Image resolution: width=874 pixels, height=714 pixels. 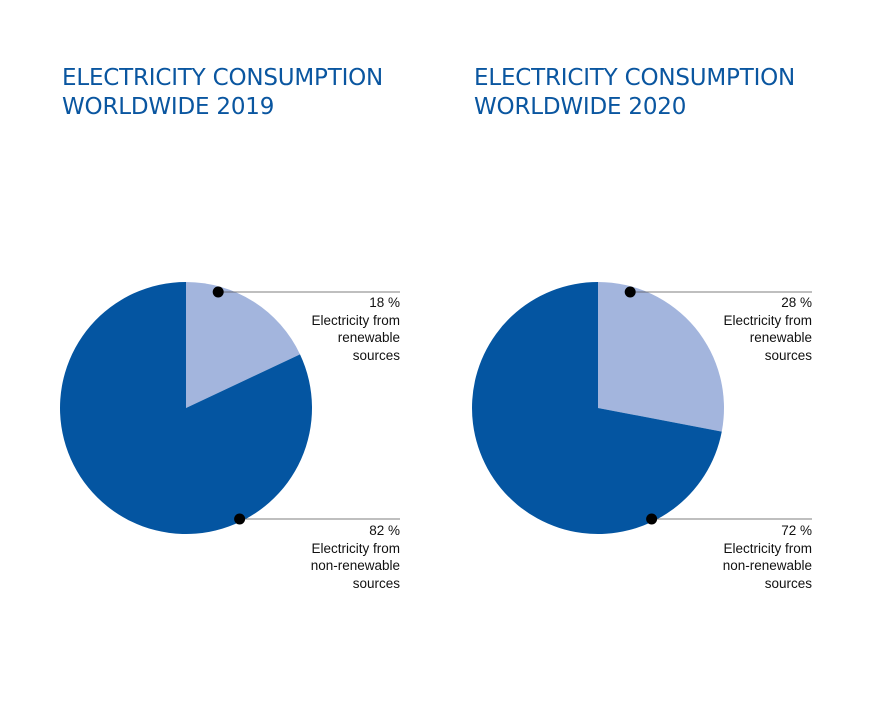 What do you see at coordinates (634, 93) in the screenshot?
I see `chart-title: ELECTRICITY CONSUMPTION WORLDWIDE 2020` at bounding box center [634, 93].